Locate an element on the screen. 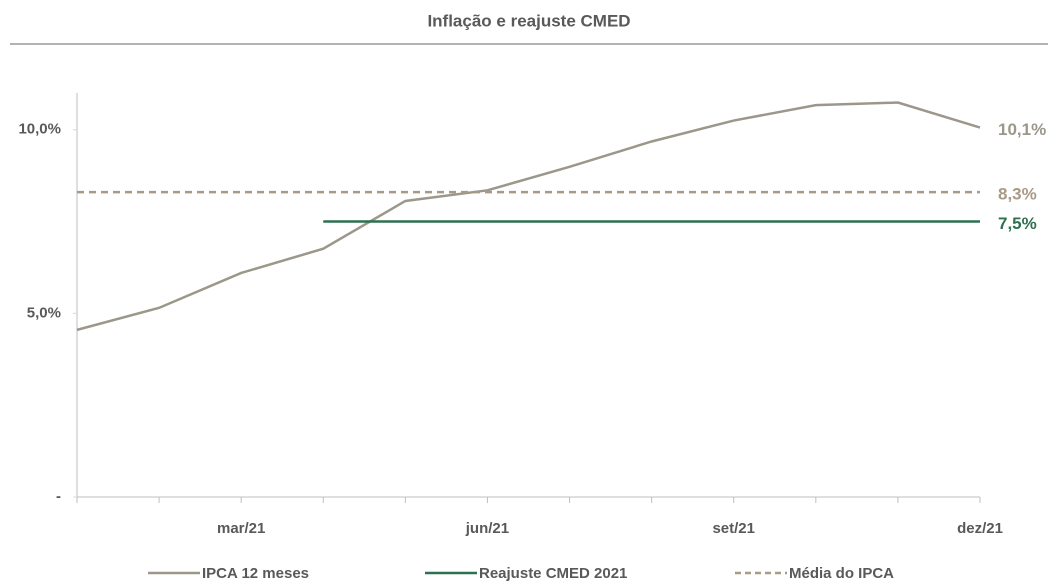 The height and width of the screenshot is (582, 1058). x-tick-label: mar/21 is located at coordinates (241, 528).